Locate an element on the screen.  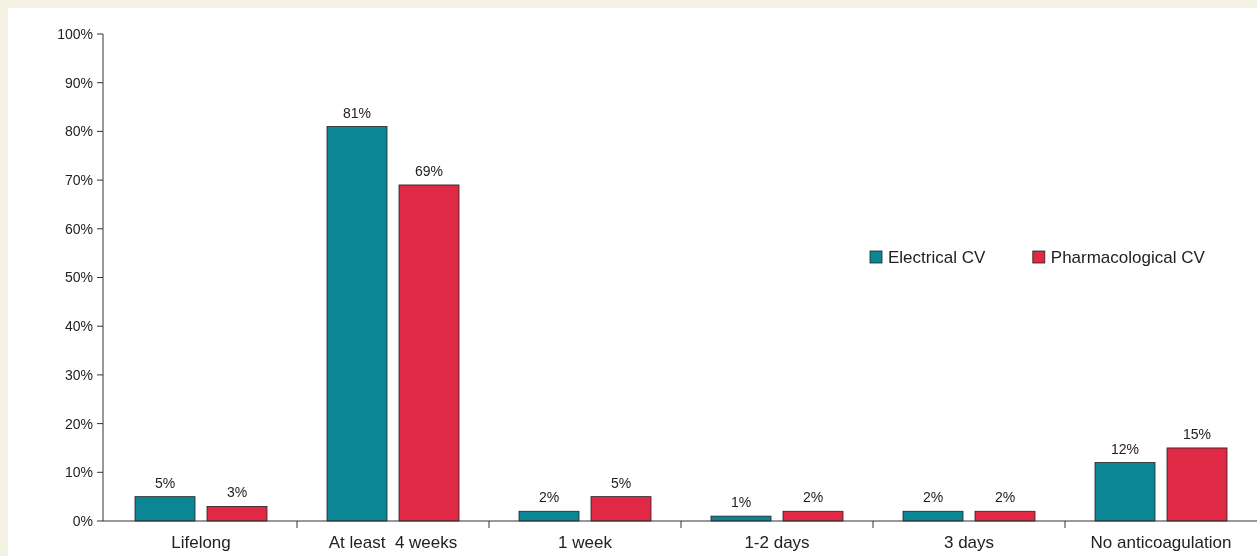
y-tick-label: 20% is located at coordinates (78, 423).